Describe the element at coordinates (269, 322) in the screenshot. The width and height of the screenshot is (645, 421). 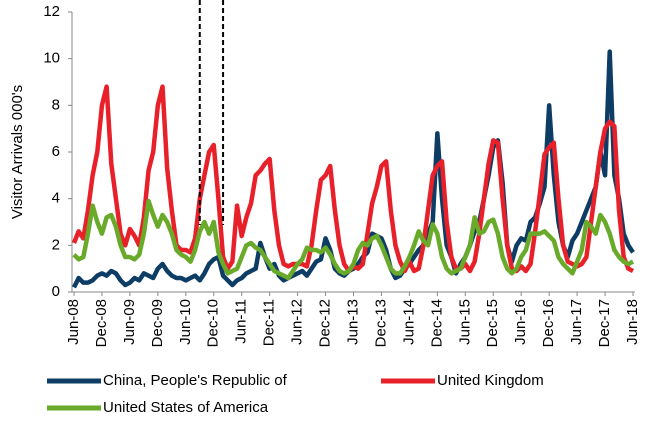
I see `x-tick-label: Dec-11` at that location.